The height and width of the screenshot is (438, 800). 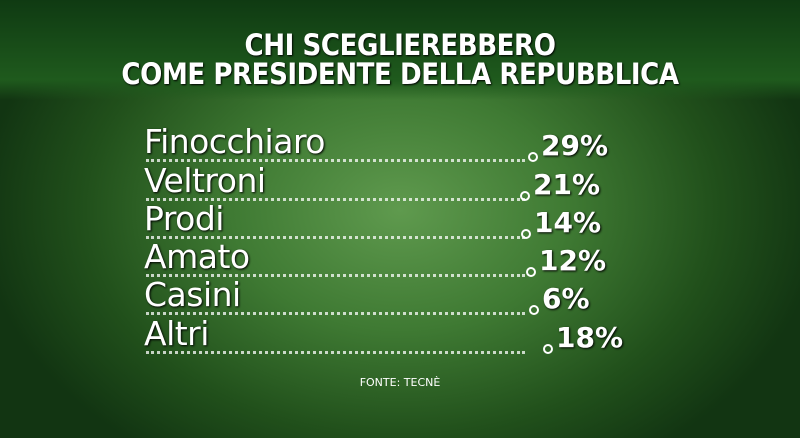 I want to click on candidate-name: Amato, so click(x=197, y=256).